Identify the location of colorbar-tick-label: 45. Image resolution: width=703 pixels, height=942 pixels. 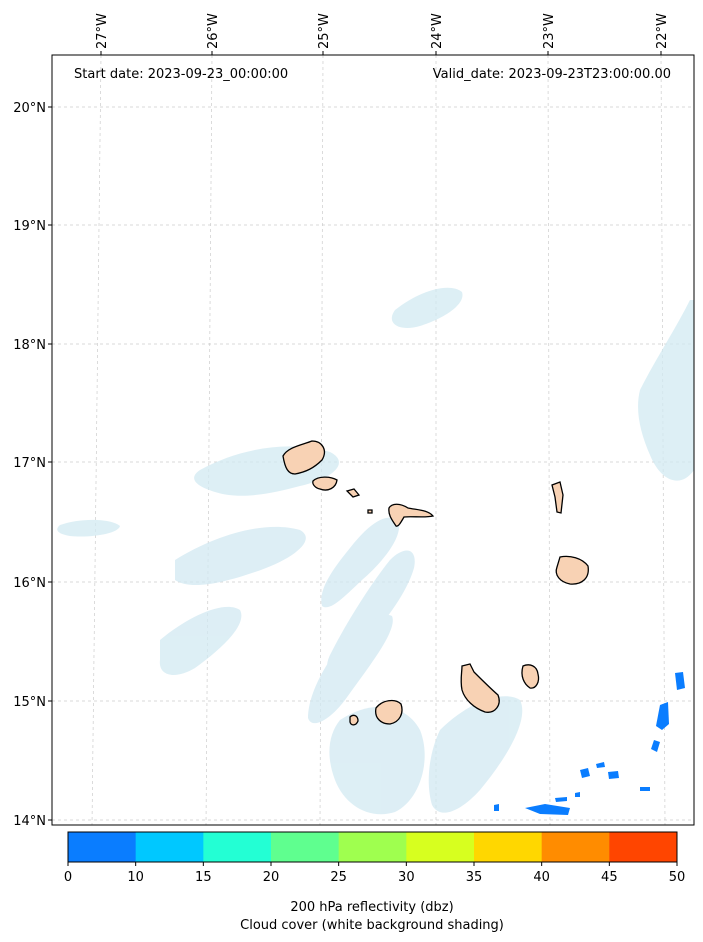
(609, 877).